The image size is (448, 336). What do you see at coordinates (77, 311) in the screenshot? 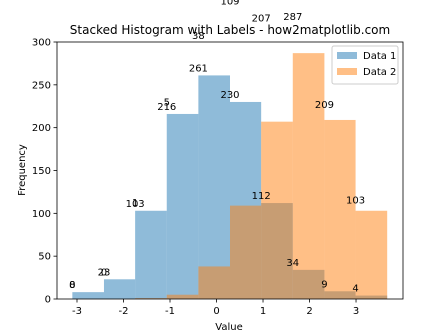
I see `x-tick-label: -3` at bounding box center [77, 311].